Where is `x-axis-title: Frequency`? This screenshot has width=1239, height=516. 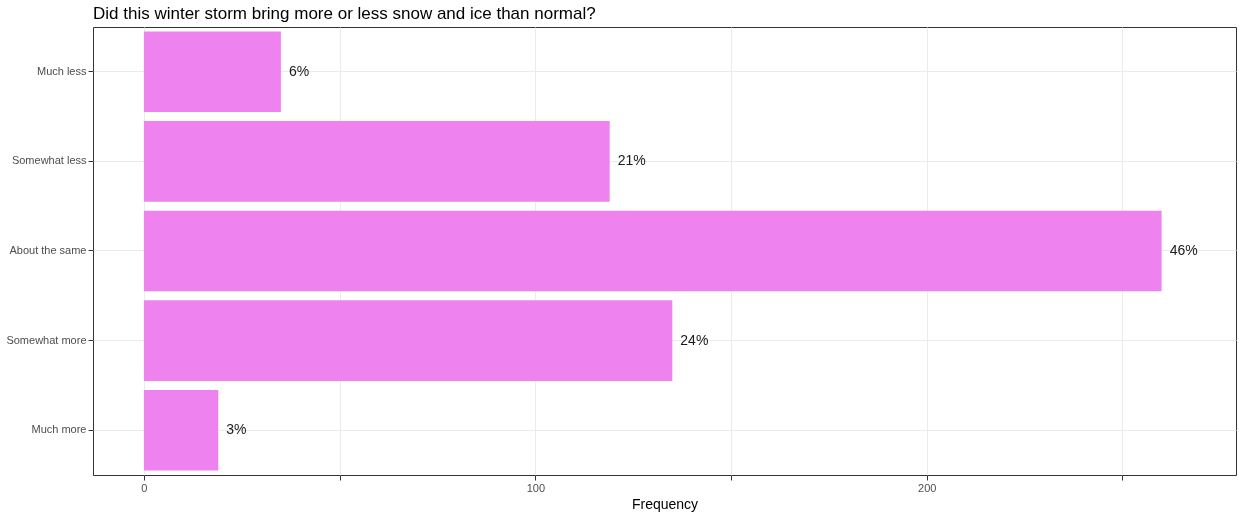
x-axis-title: Frequency is located at coordinates (665, 503).